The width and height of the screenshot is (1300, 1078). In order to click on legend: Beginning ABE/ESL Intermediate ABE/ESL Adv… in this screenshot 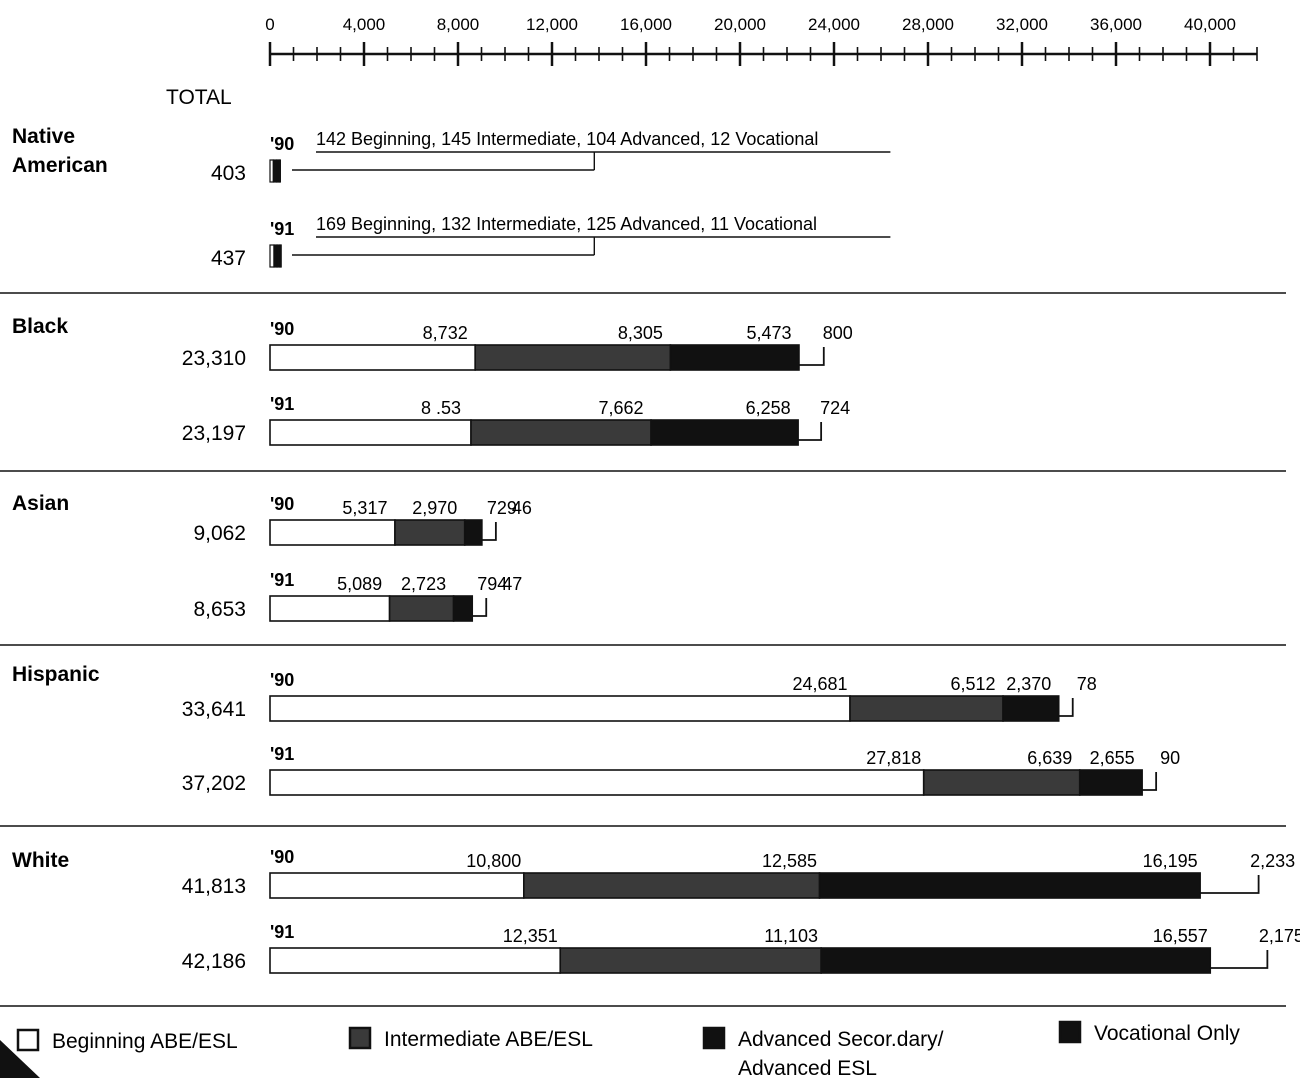, I will do `click(620, 1049)`.